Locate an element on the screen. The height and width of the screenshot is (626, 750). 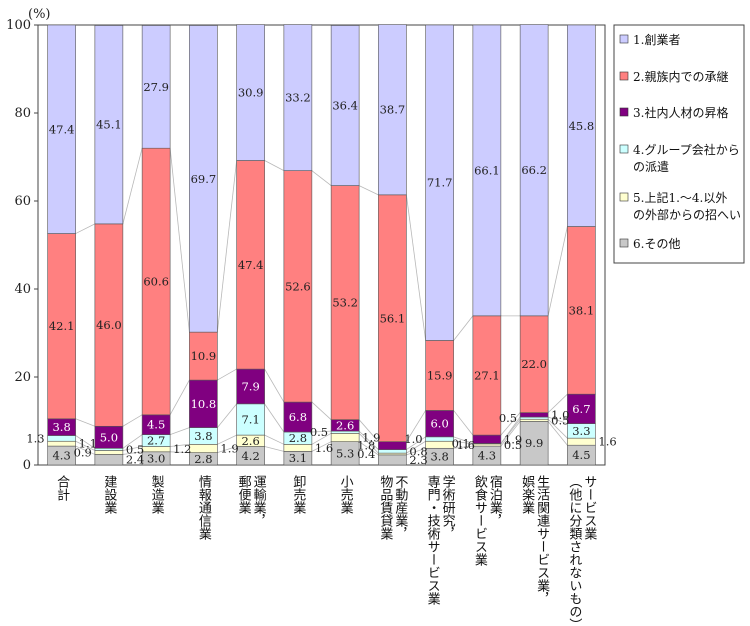
data-label: 7.9 is located at coordinates (250, 386).